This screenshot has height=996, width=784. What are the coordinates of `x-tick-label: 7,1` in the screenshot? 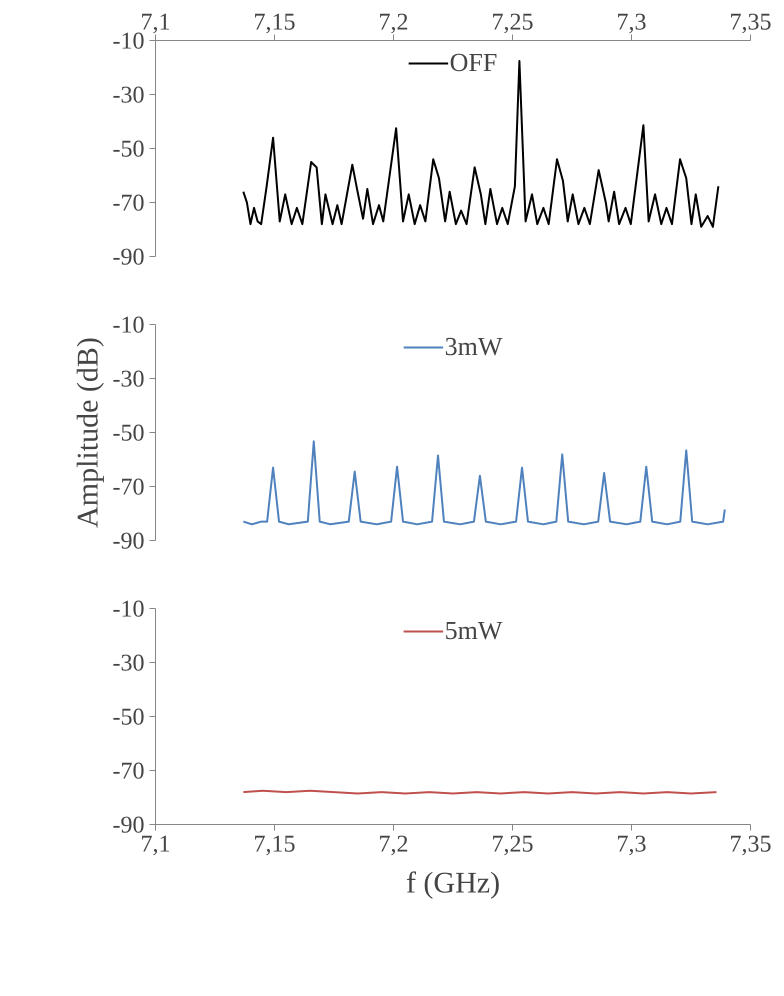 It's located at (155, 845).